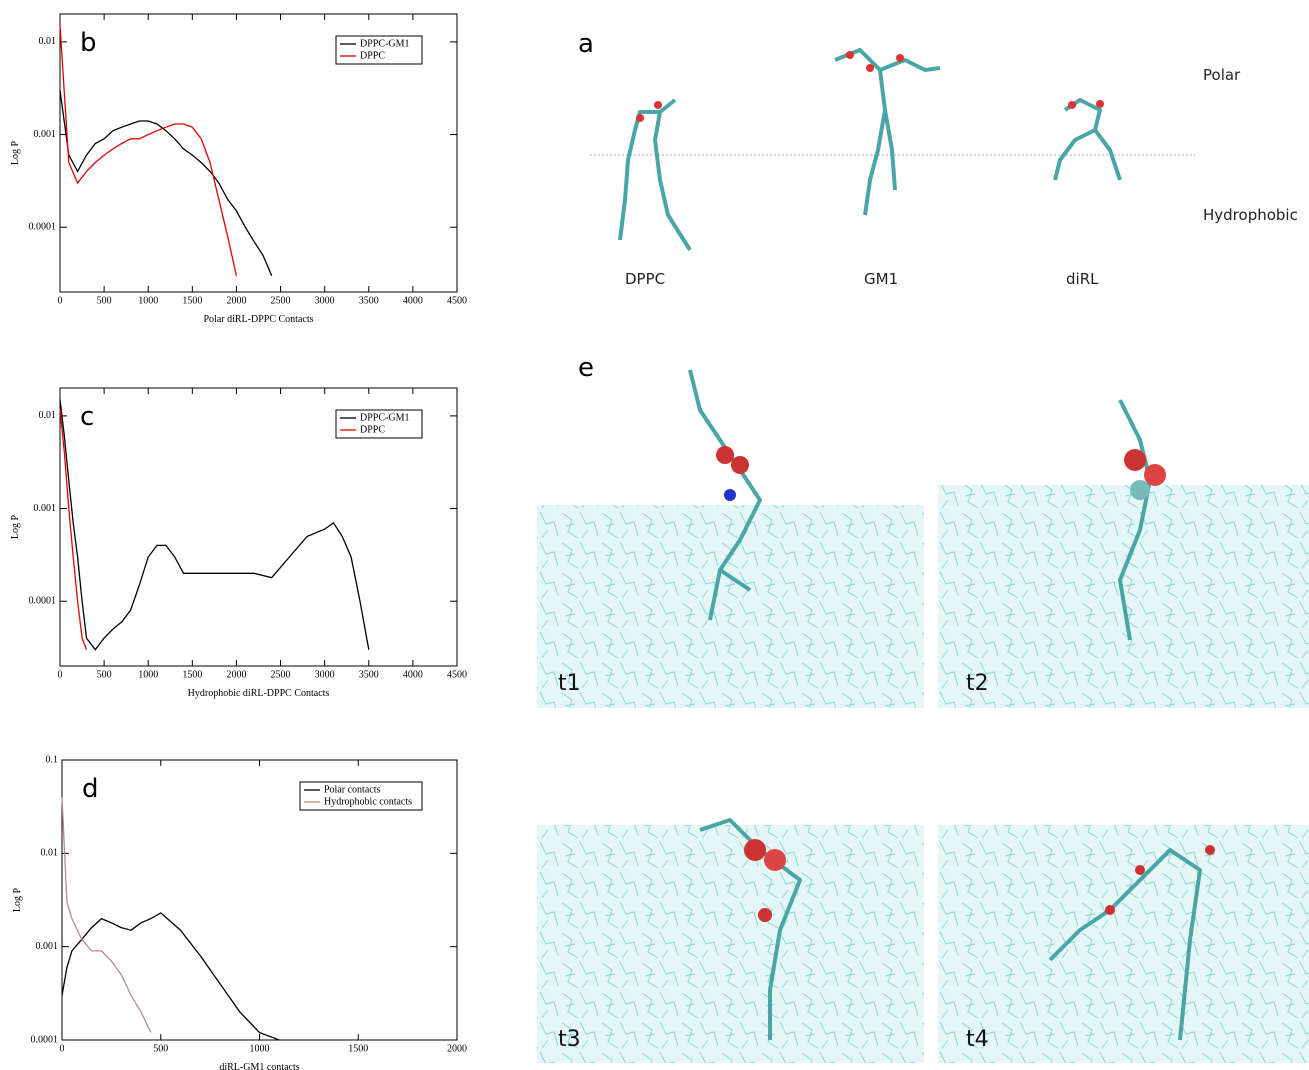 Image resolution: width=1309 pixels, height=1070 pixels. What do you see at coordinates (645, 279) in the screenshot?
I see `molecule-label: DPPC` at bounding box center [645, 279].